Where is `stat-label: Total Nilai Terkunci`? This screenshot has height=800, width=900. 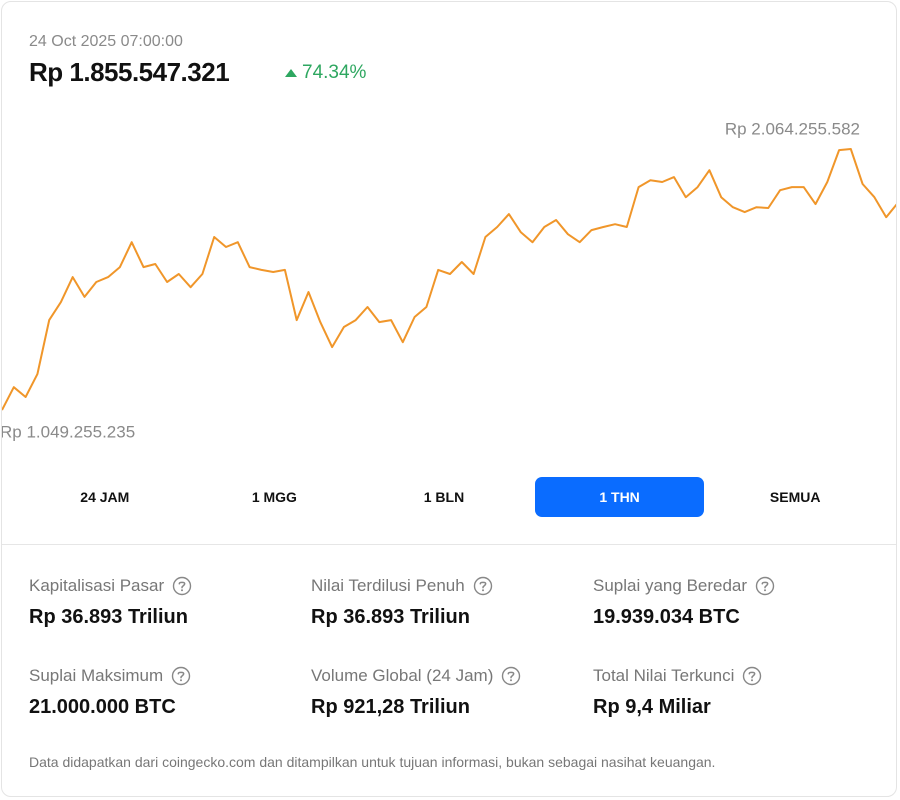 stat-label: Total Nilai Terkunci is located at coordinates (728, 676).